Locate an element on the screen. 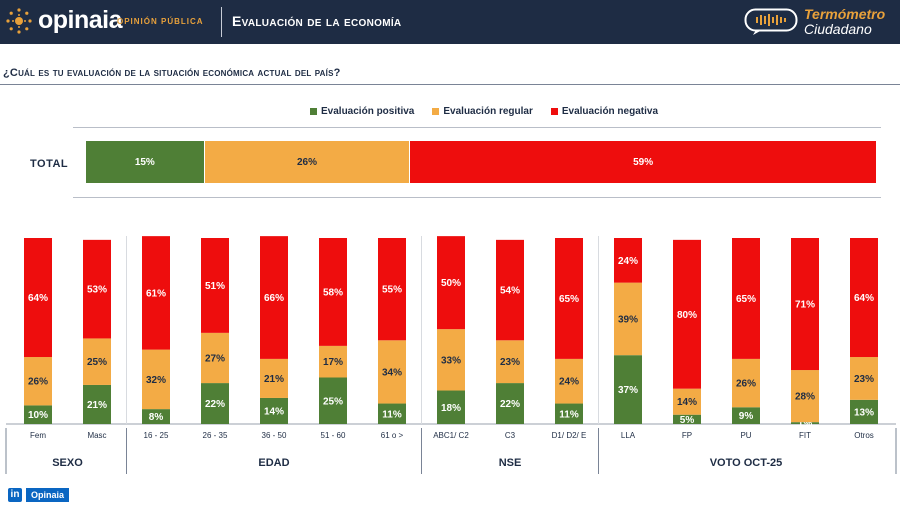 The width and height of the screenshot is (900, 505). data-label-positive-2: 8% is located at coordinates (156, 417).